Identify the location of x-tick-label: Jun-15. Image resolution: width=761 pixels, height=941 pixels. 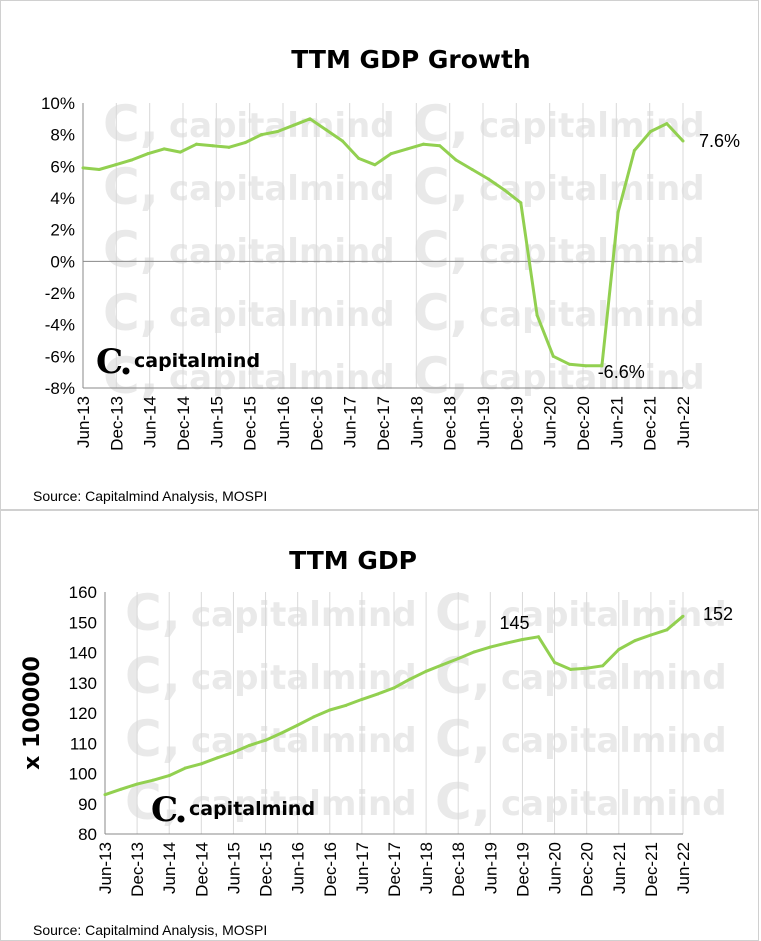
(233, 868).